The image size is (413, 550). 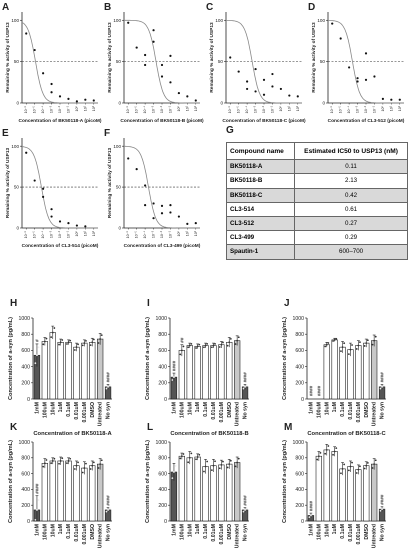 What do you see at coordinates (93, 532) in the screenshot?
I see `x-tick-label: DMSO` at bounding box center [93, 532].